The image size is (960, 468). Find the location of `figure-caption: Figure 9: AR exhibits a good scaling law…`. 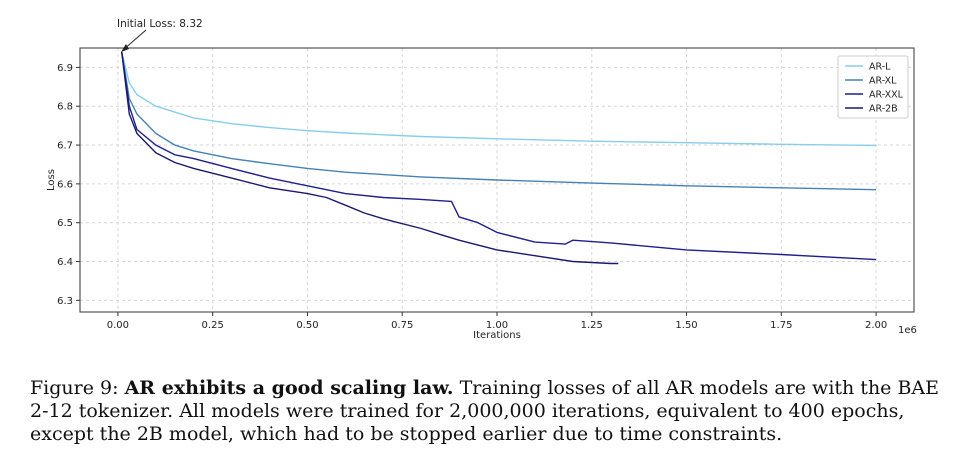

figure-caption: Figure 9: AR exhibits a good scaling law… is located at coordinates (487, 411).